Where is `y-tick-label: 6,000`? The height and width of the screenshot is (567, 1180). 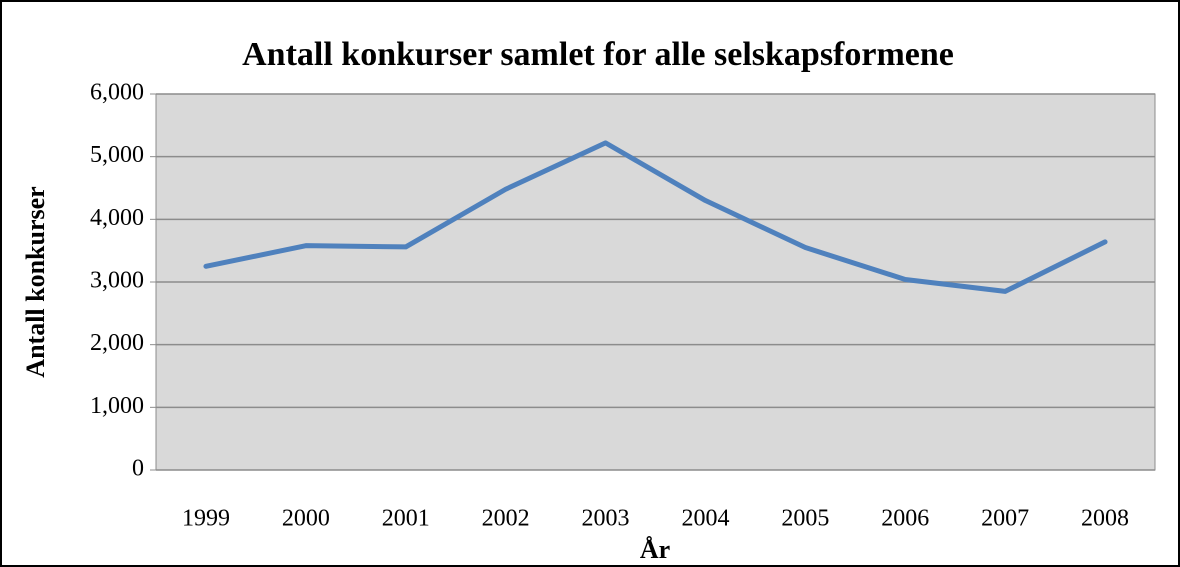
y-tick-label: 6,000 is located at coordinates (117, 93).